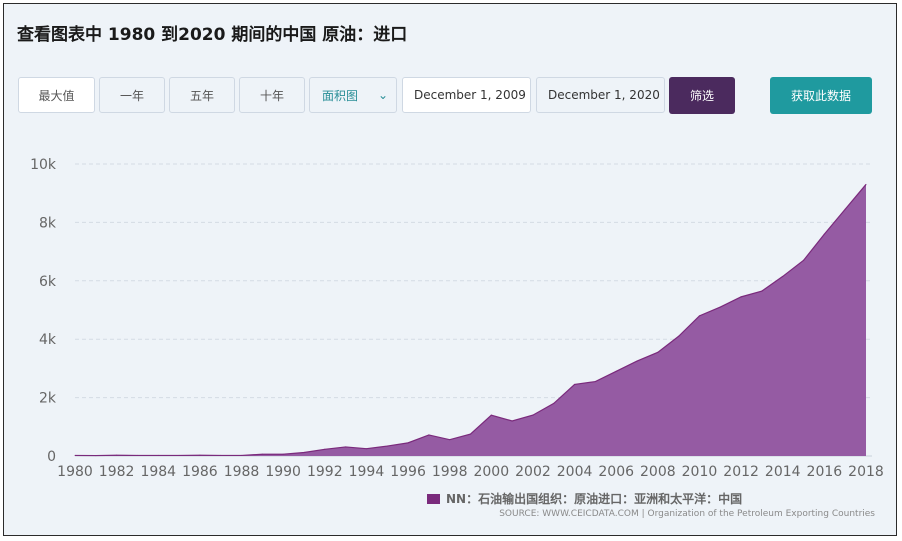 Image resolution: width=902 pixels, height=541 pixels. I want to click on y-tick-label: 6k, so click(48, 282).